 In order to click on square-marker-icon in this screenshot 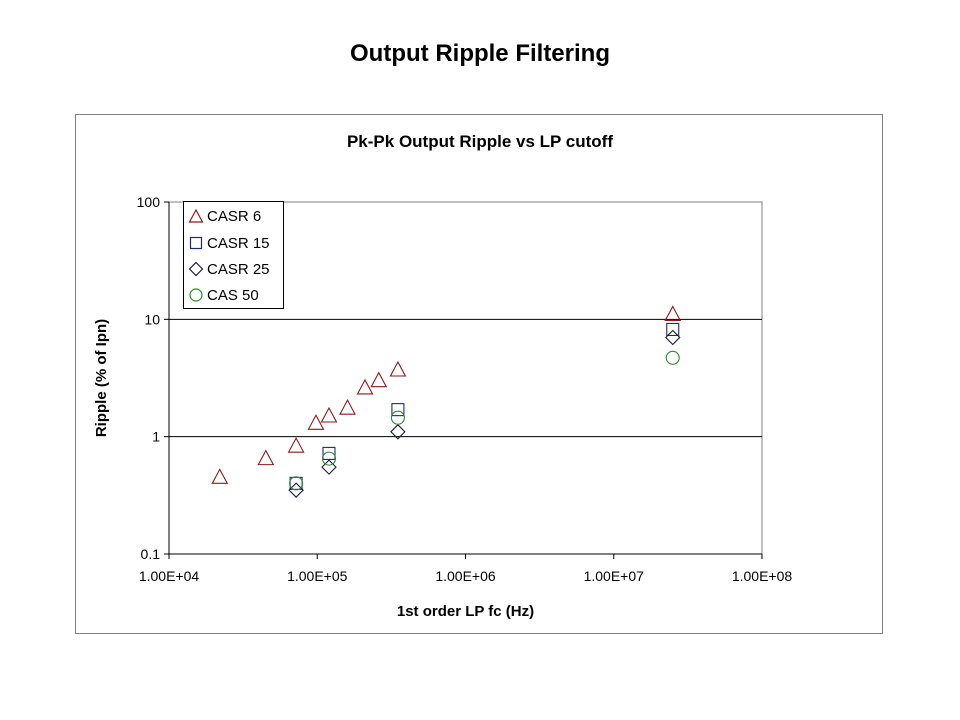, I will do `click(196, 243)`.